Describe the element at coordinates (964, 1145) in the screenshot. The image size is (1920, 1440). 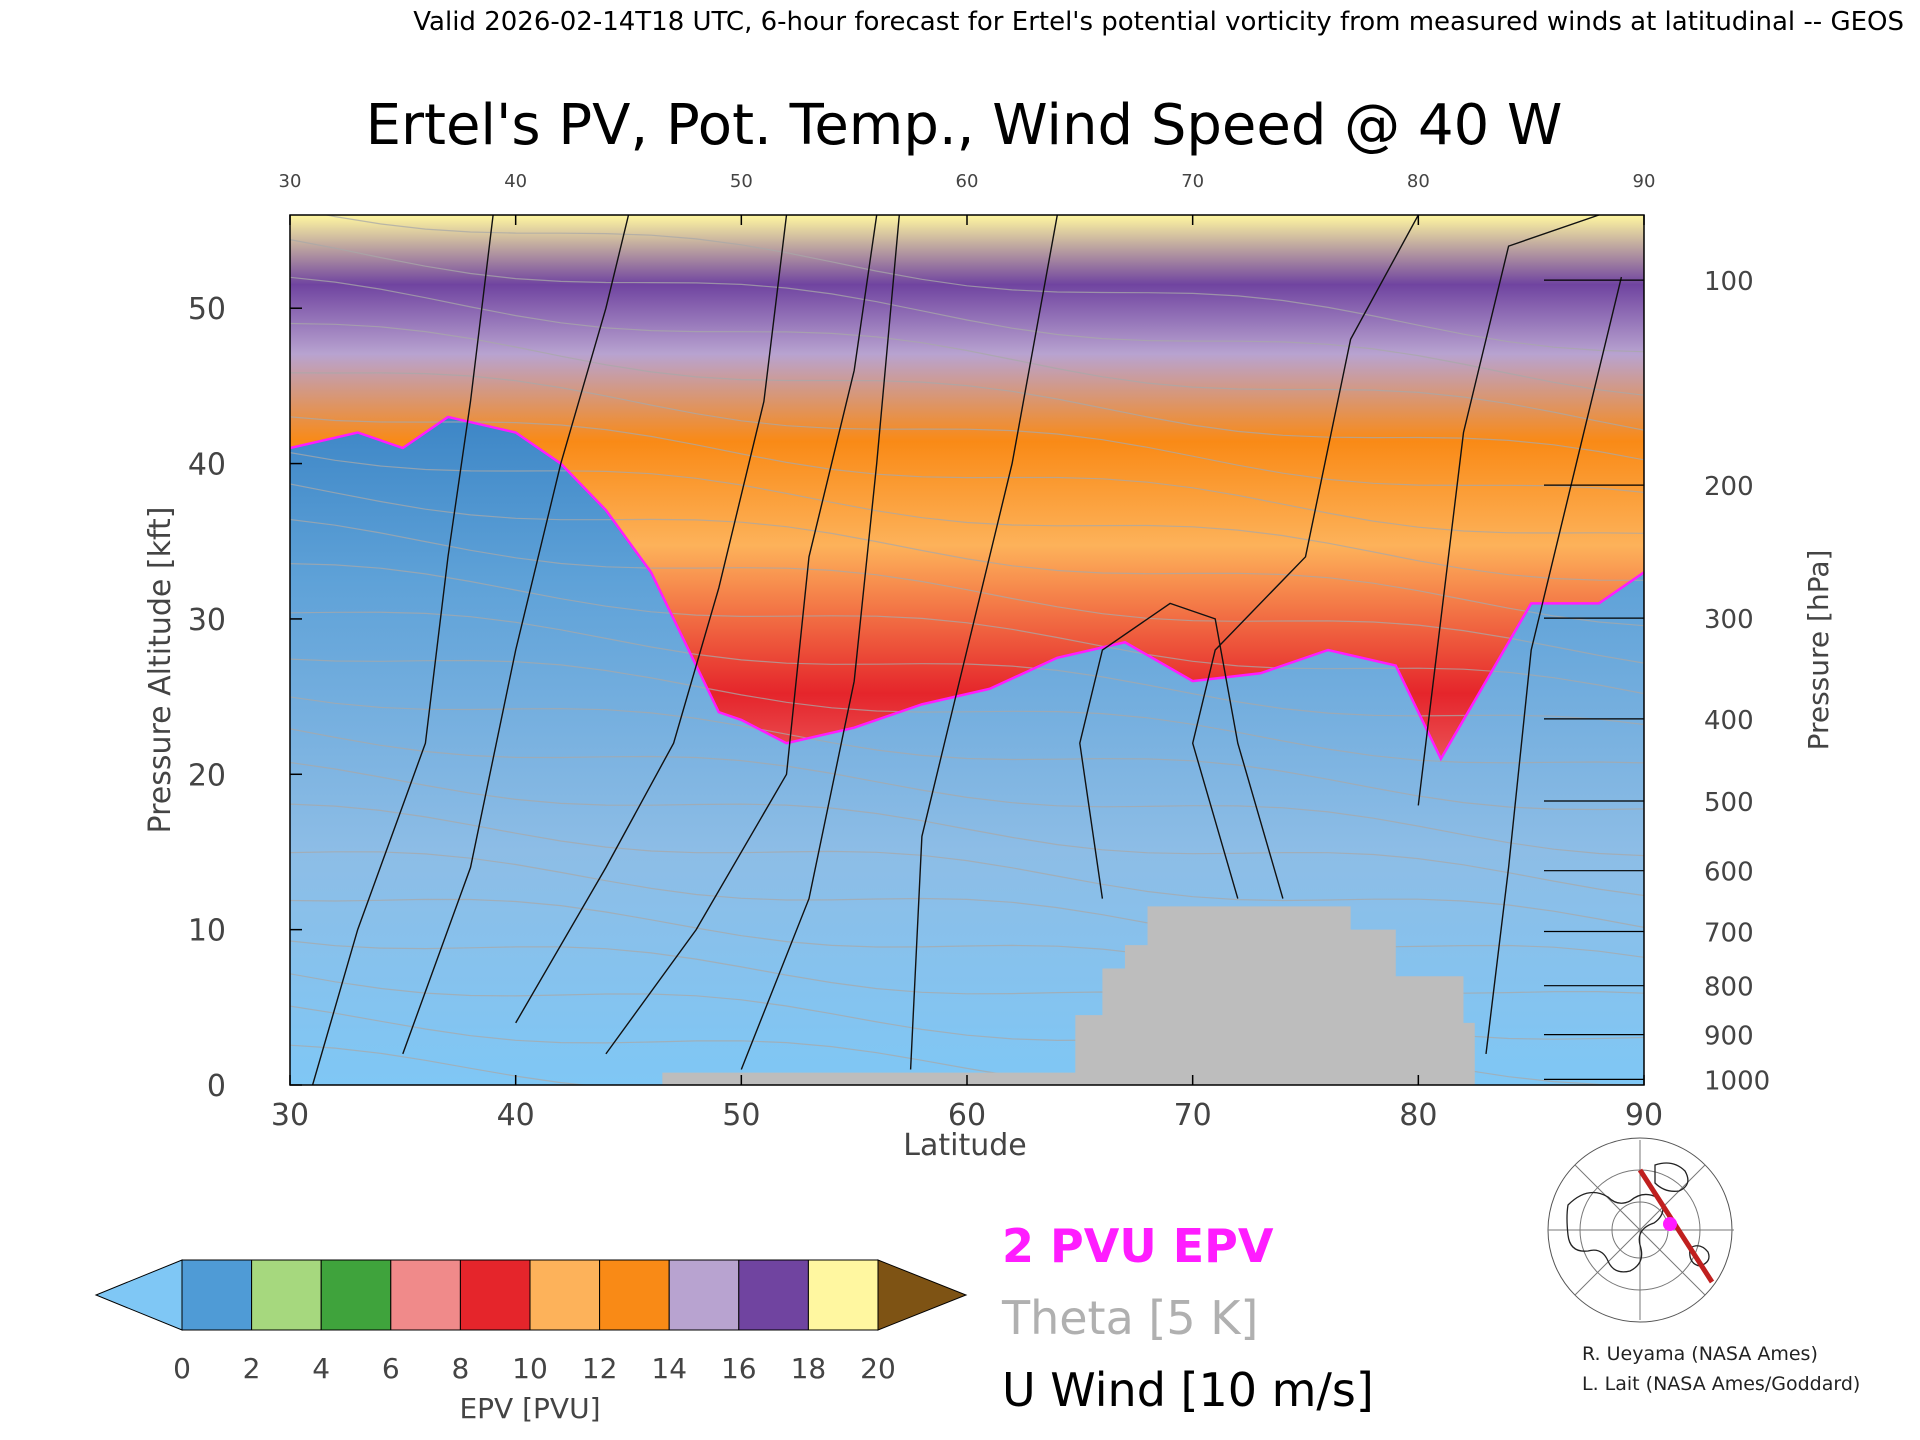
I see `x-axis-label: Latitude` at that location.